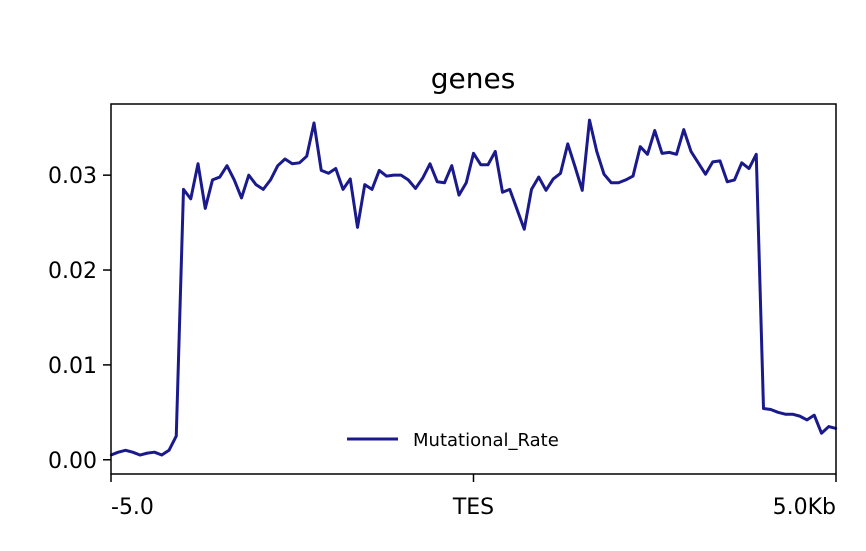 The width and height of the screenshot is (866, 551). I want to click on y-tick-label: 0.01, so click(72, 366).